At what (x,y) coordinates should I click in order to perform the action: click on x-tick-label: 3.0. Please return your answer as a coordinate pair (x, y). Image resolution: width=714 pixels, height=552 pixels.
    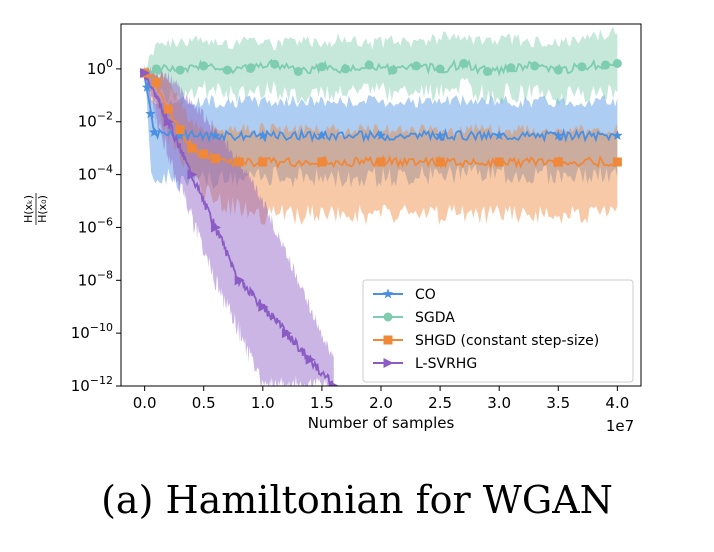
    Looking at the image, I should click on (499, 403).